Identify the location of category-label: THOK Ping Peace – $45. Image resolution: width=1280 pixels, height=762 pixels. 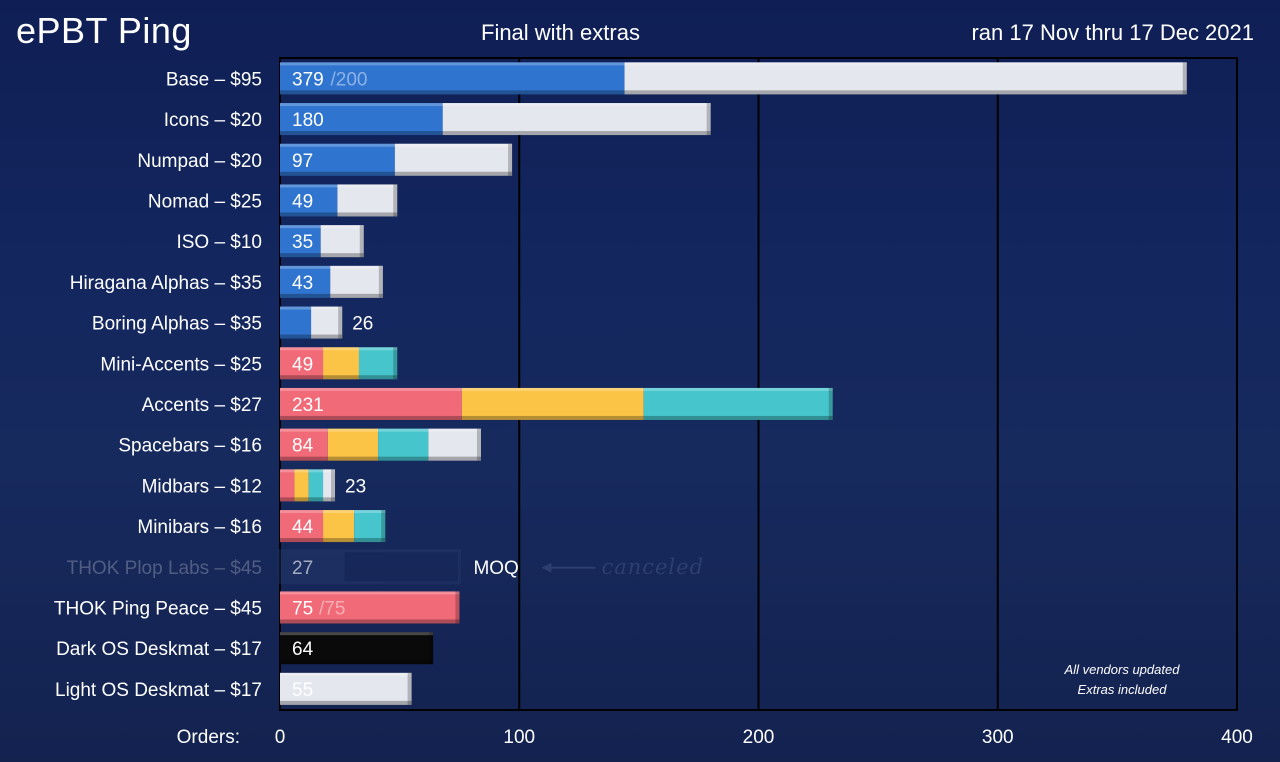
(158, 608).